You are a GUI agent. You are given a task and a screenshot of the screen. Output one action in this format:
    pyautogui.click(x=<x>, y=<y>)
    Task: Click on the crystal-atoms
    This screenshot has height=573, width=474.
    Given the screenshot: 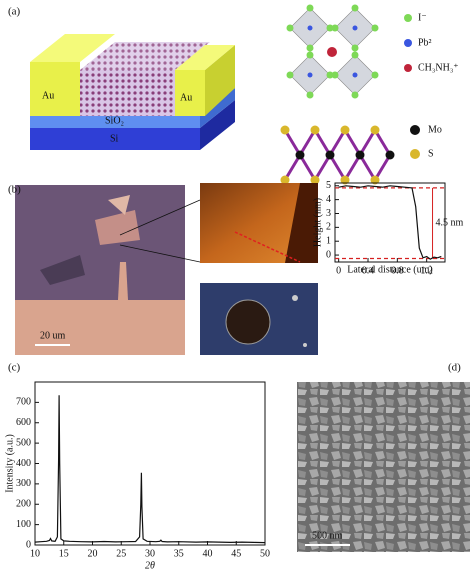 What is the action you would take?
    pyautogui.click(x=332, y=51)
    